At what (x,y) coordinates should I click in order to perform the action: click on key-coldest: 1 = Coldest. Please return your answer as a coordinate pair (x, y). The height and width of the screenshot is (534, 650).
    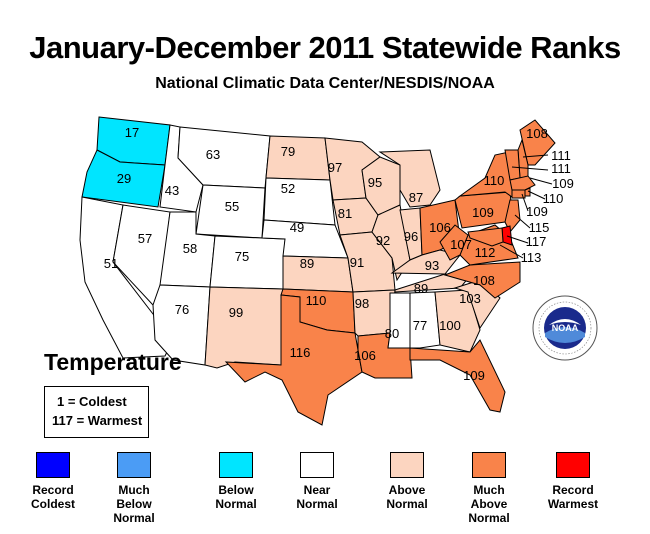
    Looking at the image, I should click on (92, 401).